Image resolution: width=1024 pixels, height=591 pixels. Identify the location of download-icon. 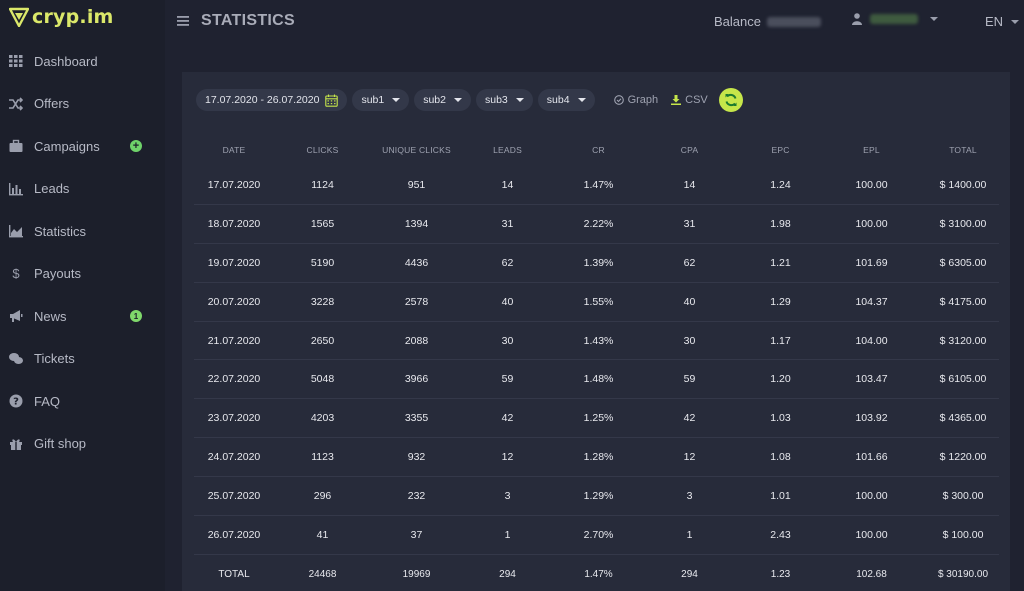
(676, 100).